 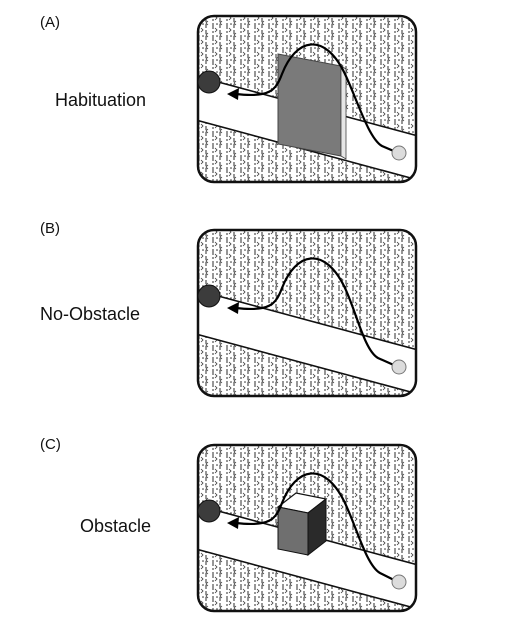 I want to click on scene-obstacle, so click(x=307, y=528).